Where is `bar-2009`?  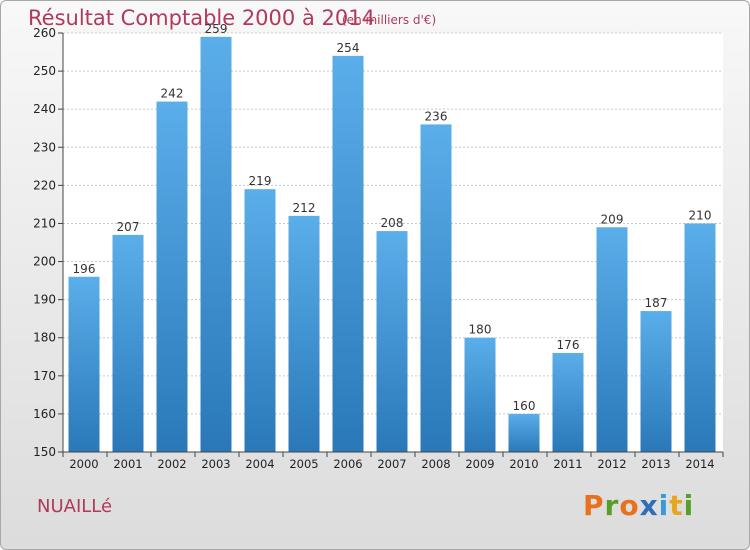
bar-2009 is located at coordinates (480, 394).